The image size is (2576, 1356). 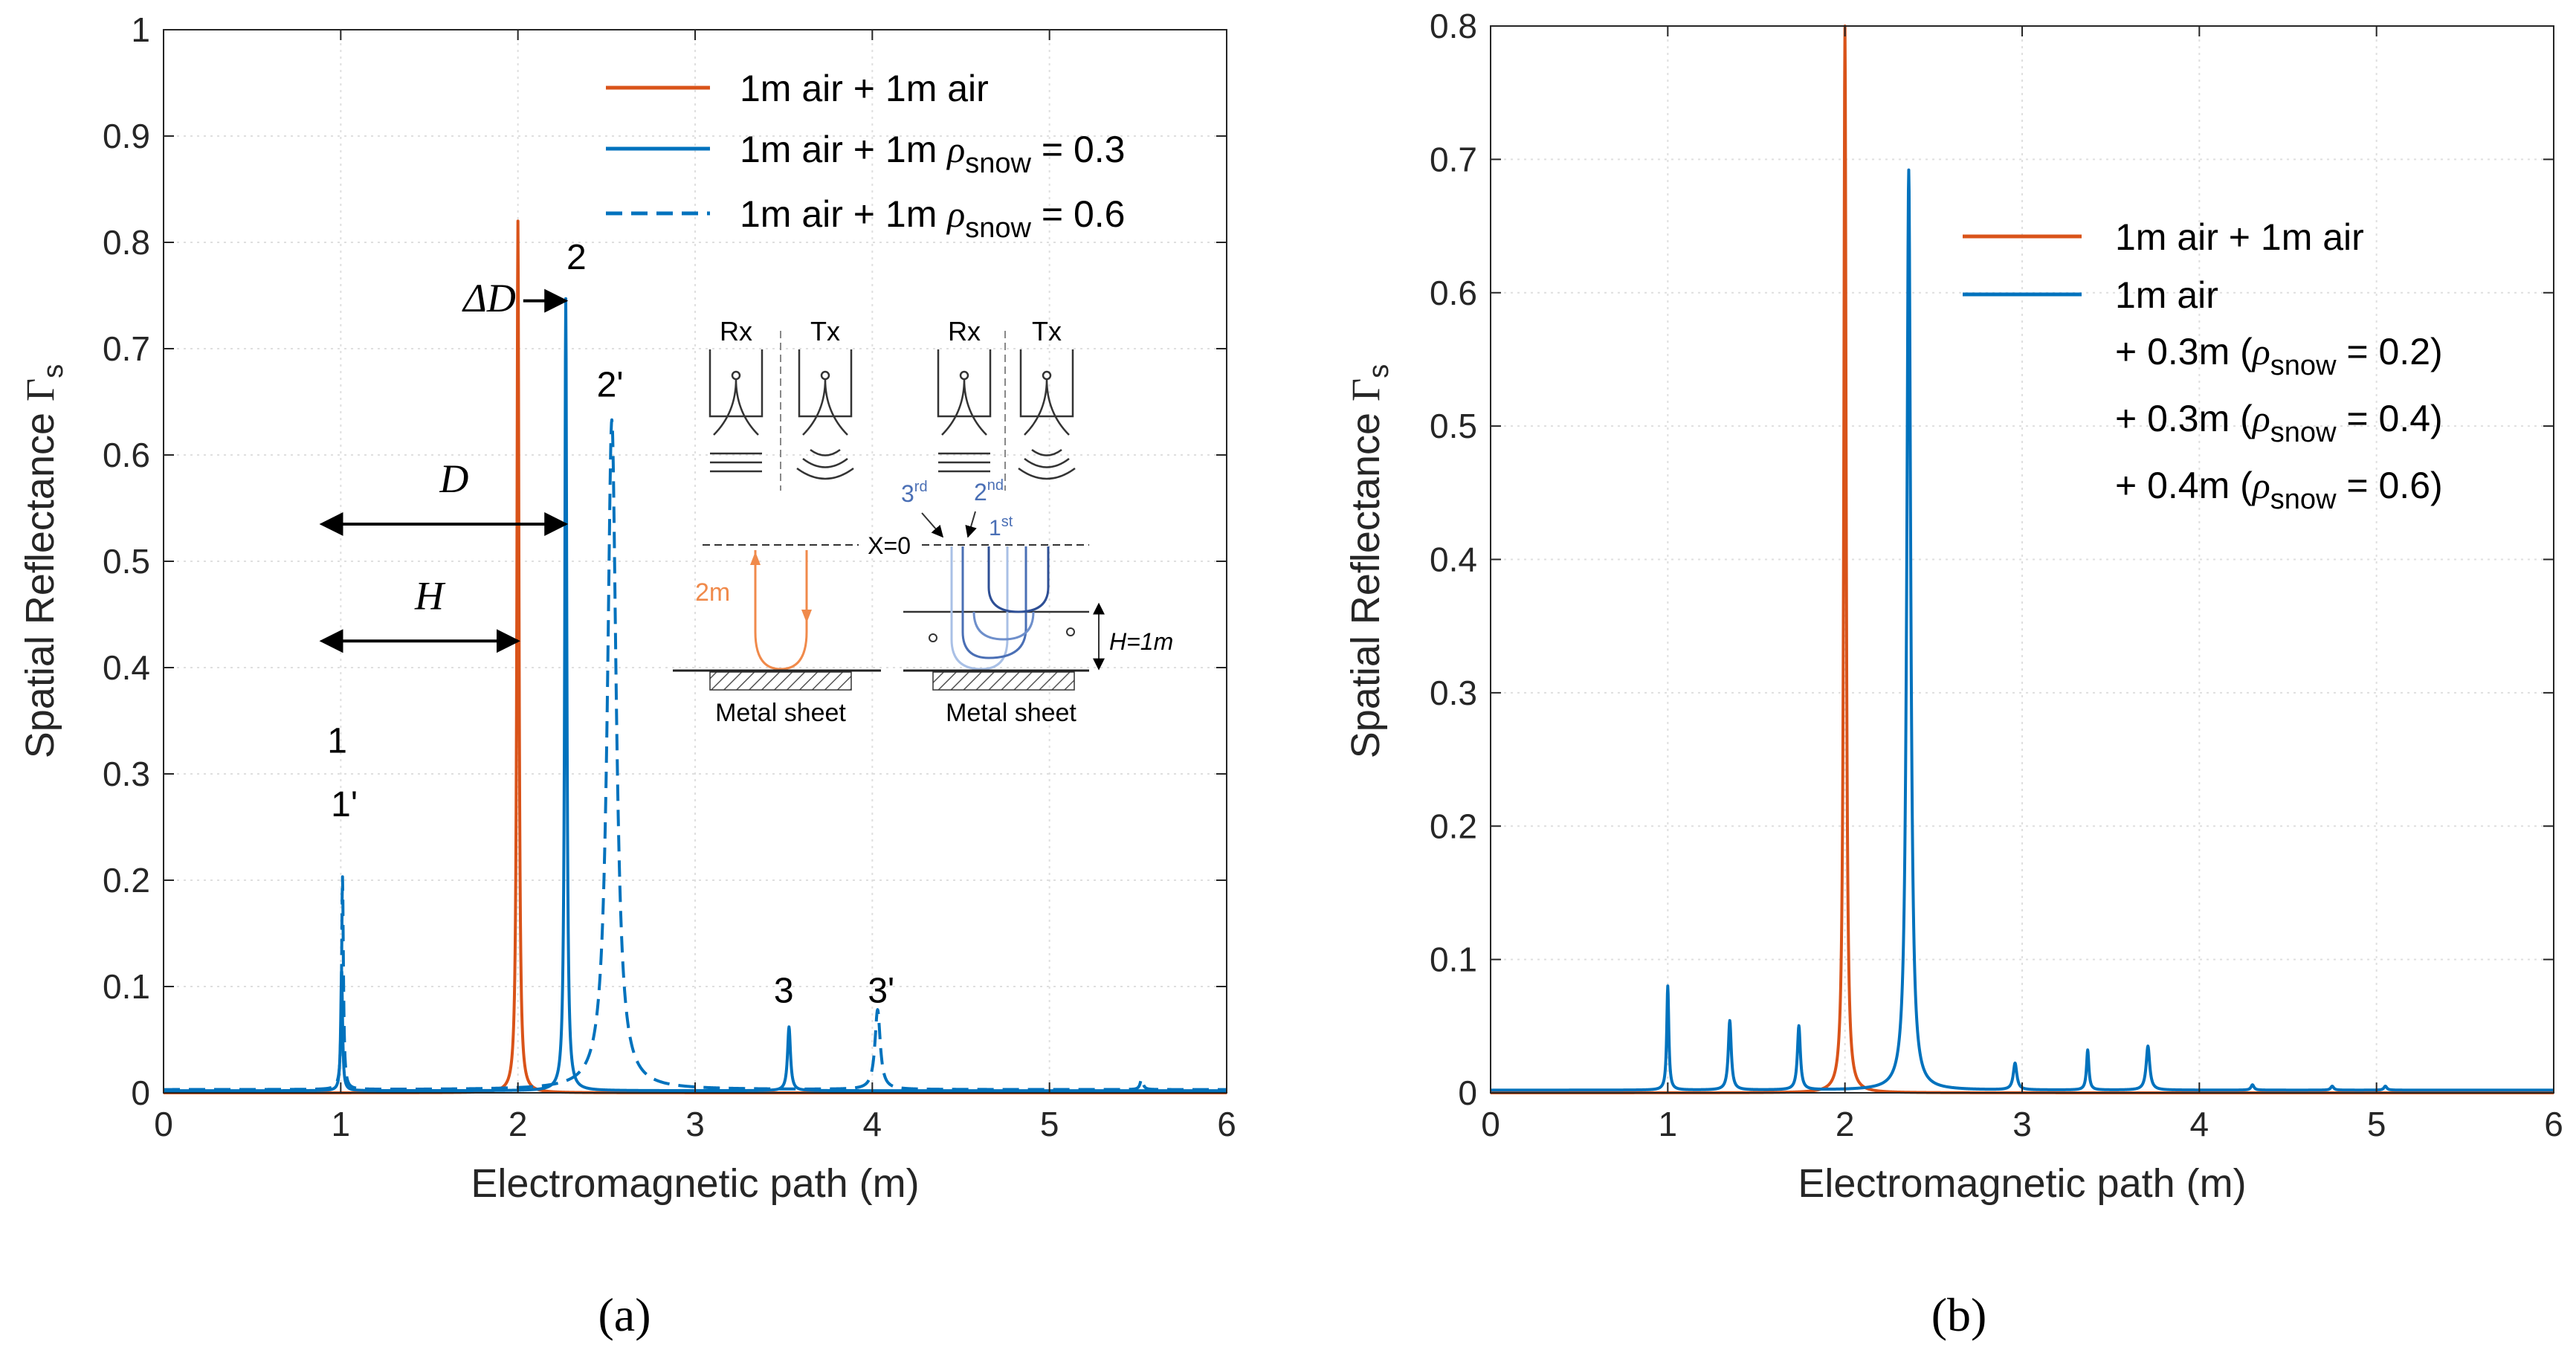 What do you see at coordinates (2279, 490) in the screenshot?
I see `legend-entry-detail: + 0.4m (ρsnow = 0.6)` at bounding box center [2279, 490].